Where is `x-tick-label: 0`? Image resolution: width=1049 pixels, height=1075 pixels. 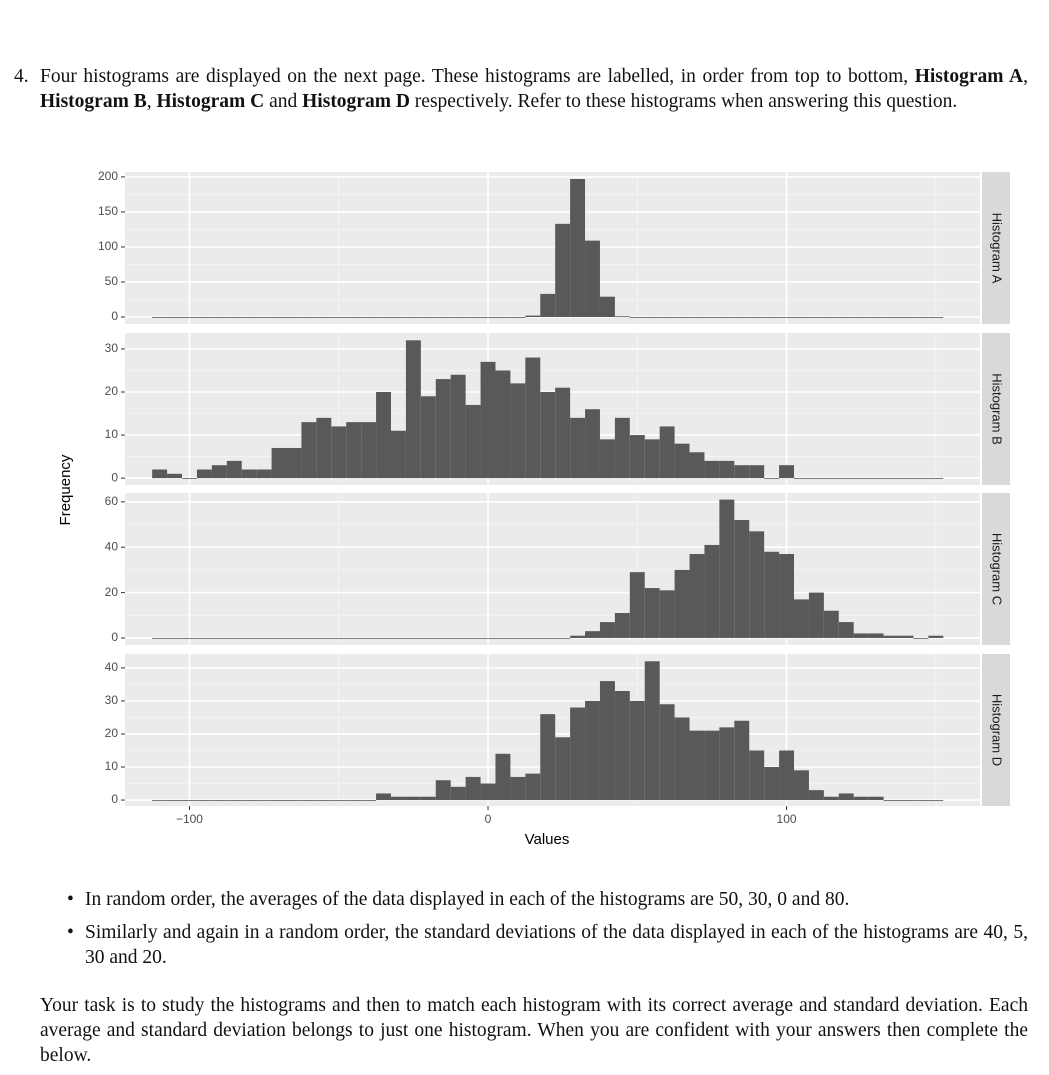 x-tick-label: 0 is located at coordinates (488, 819).